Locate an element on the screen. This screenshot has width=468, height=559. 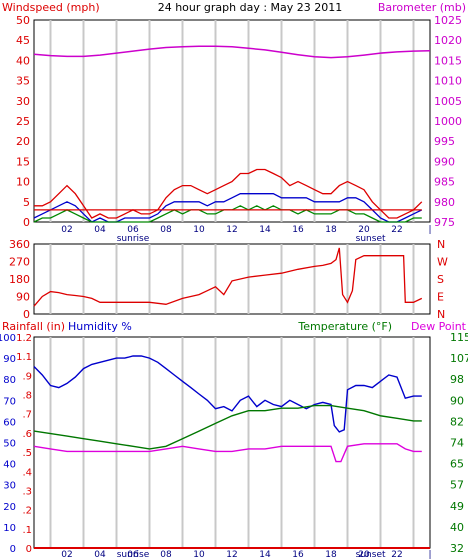
temperature-tick-label: 82 is located at coordinates (457, 421).